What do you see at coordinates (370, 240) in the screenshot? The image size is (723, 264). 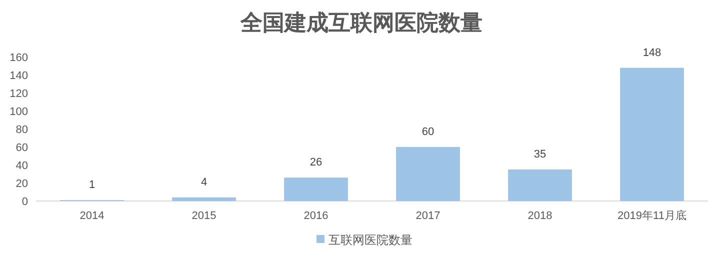 I see `legend-label: 互联网医院数量` at bounding box center [370, 240].